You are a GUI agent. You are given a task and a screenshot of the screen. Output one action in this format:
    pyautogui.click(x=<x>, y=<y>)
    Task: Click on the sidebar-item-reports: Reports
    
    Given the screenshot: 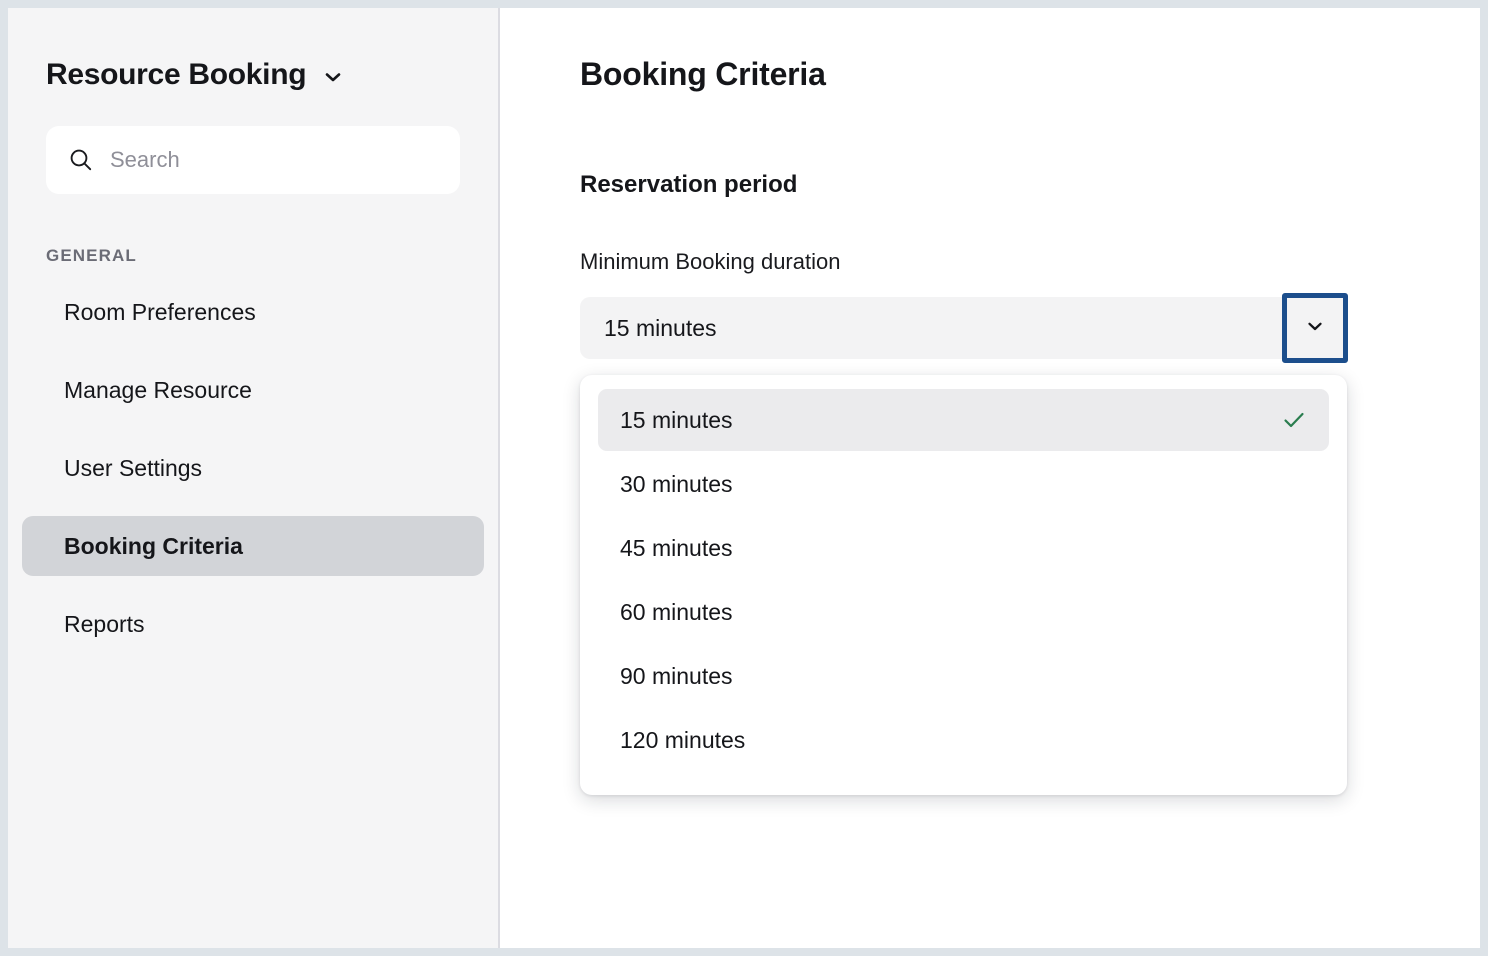 What is the action you would take?
    pyautogui.click(x=253, y=624)
    